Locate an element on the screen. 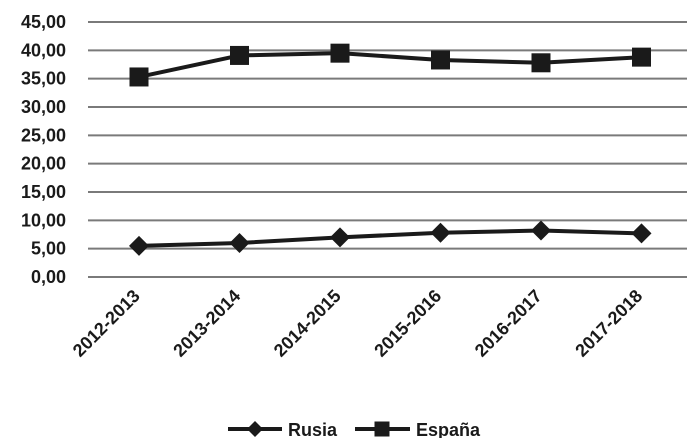  x-tick-label: 2014-2015 is located at coordinates (307, 323).